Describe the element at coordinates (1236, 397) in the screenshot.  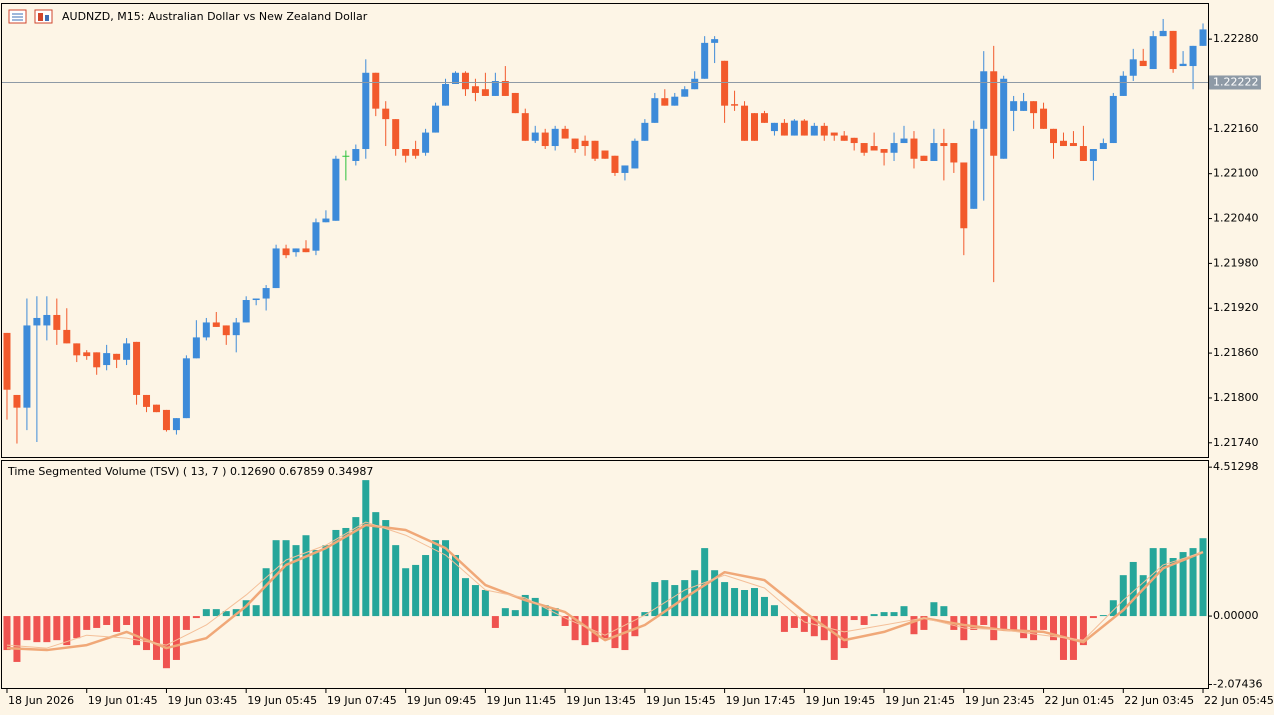
I see `y-tick-label: 1.21800` at that location.